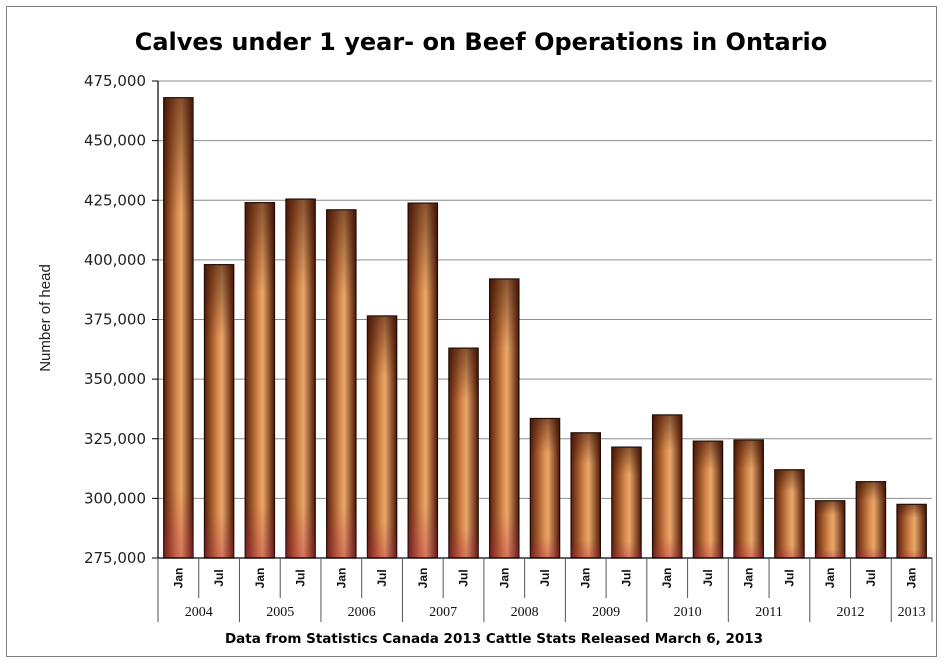 The width and height of the screenshot is (943, 663). I want to click on y-tick-label: 375,000, so click(115, 320).